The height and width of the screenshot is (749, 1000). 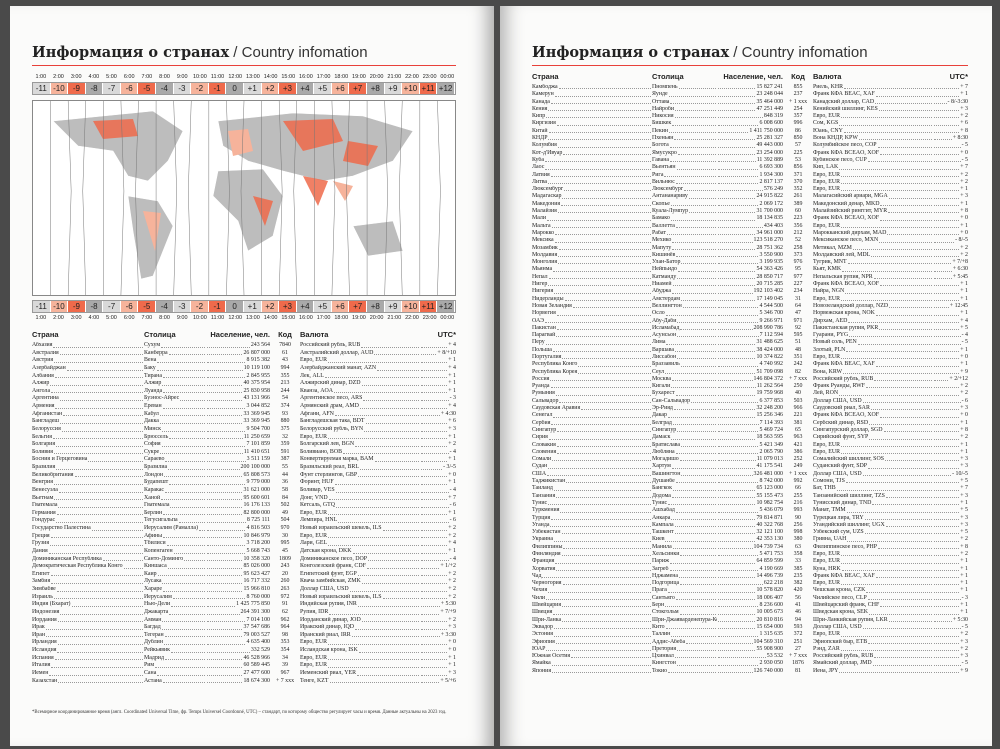 What do you see at coordinates (542, 539) in the screenshot?
I see `country-text: Украина` at bounding box center [542, 539].